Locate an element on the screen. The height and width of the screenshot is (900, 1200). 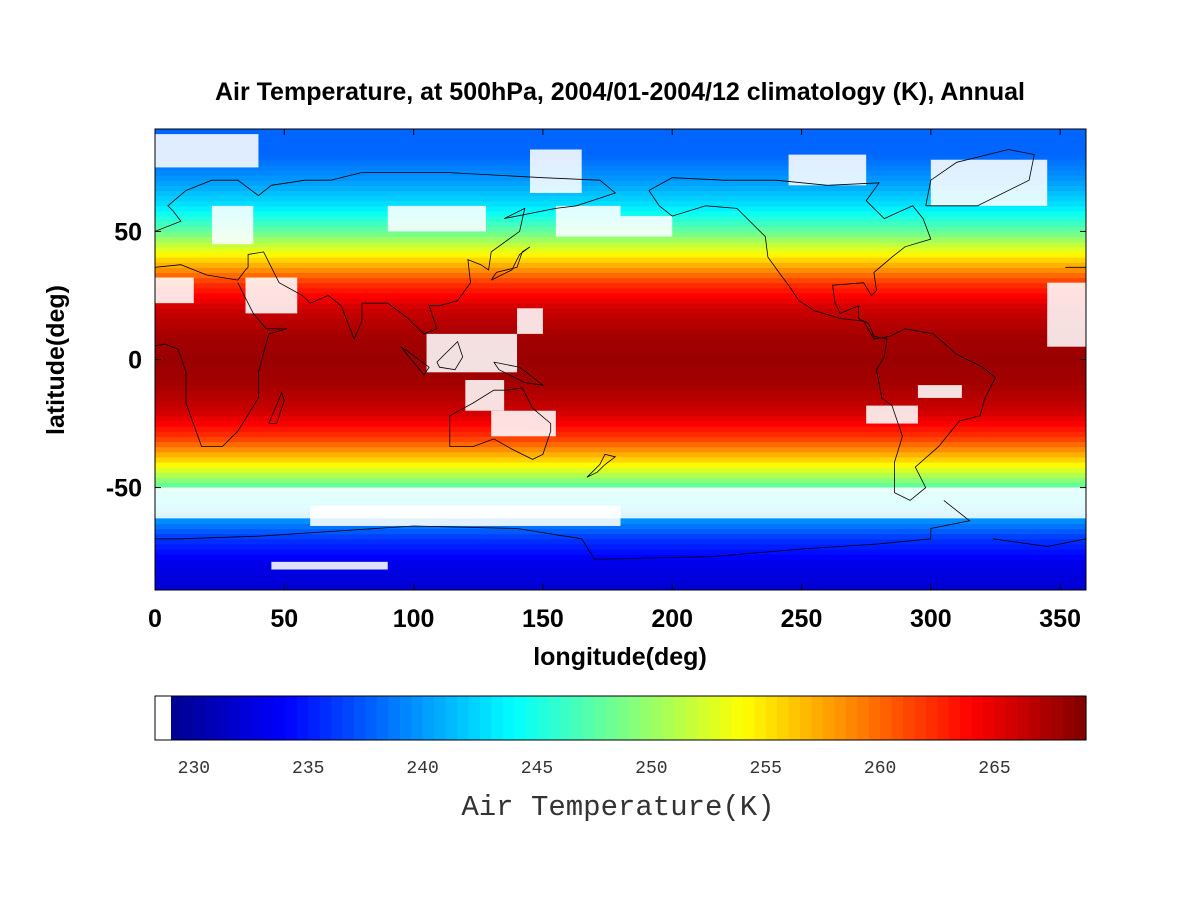
colorbar-label: Air Temperature(K) is located at coordinates (617, 807).